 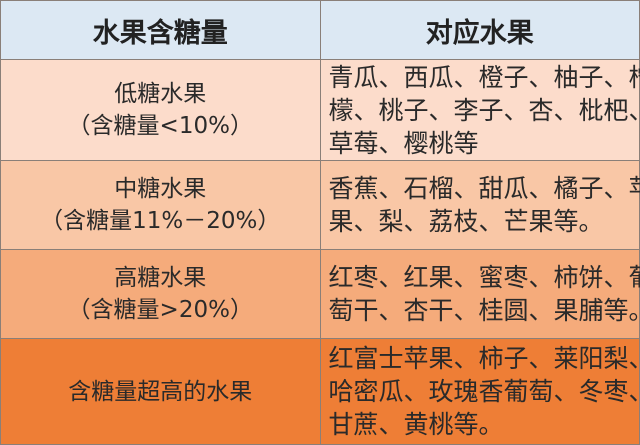 I want to click on category-line: 中糖水果, so click(x=160, y=189).